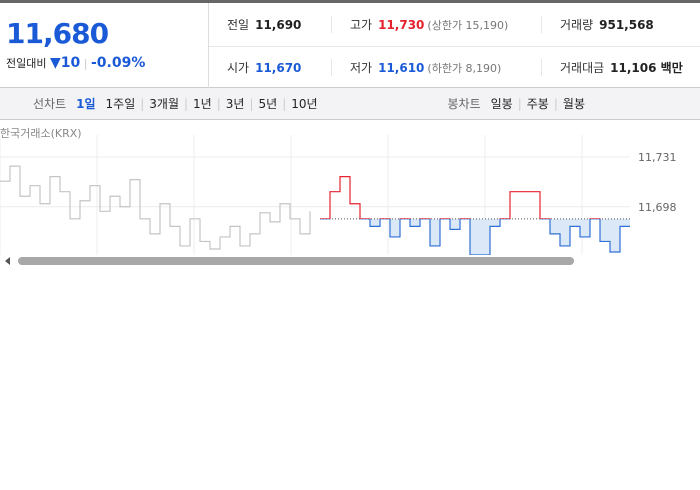 The width and height of the screenshot is (700, 490). What do you see at coordinates (573, 104) in the screenshot?
I see `candle-tab: 월봉` at bounding box center [573, 104].